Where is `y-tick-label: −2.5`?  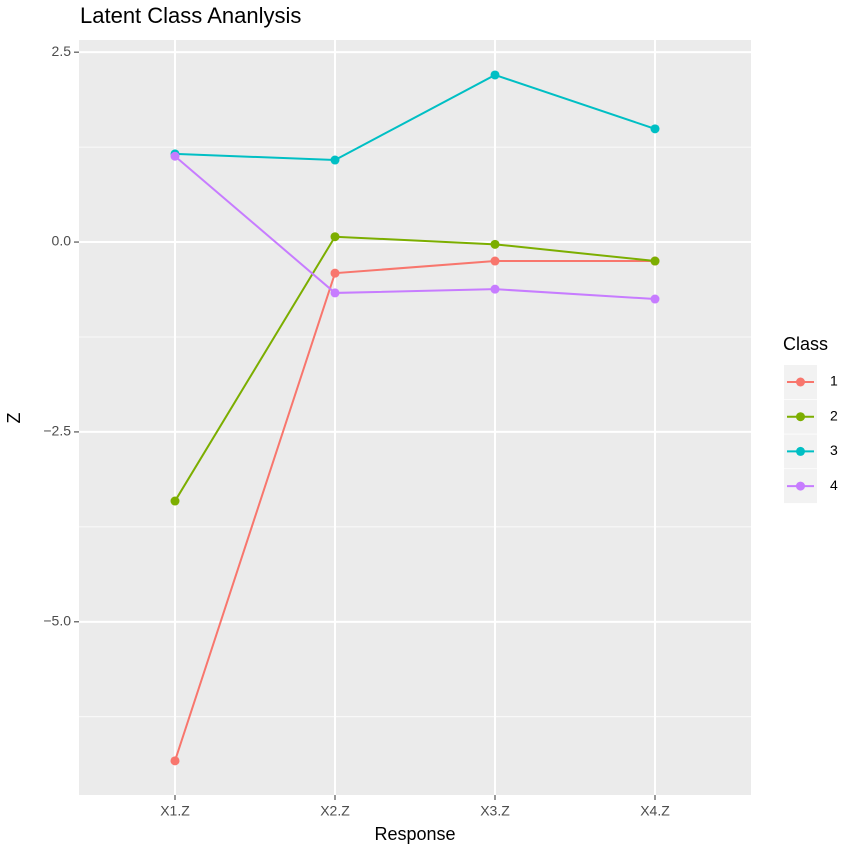 y-tick-label: −2.5 is located at coordinates (57, 431).